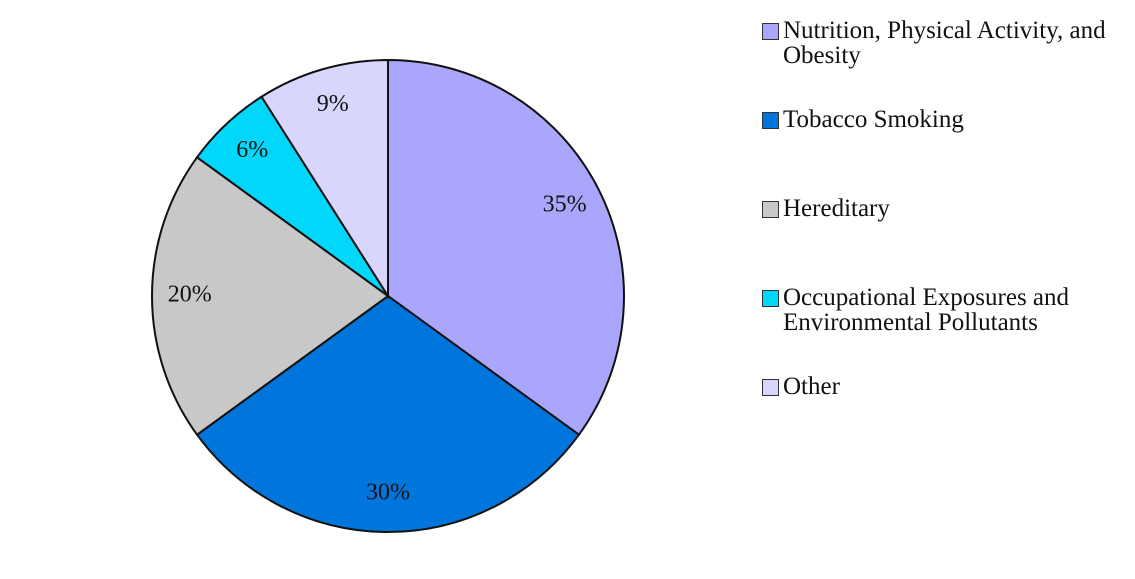 This screenshot has height=579, width=1135. I want to click on legend-entry: Hereditary, so click(947, 208).